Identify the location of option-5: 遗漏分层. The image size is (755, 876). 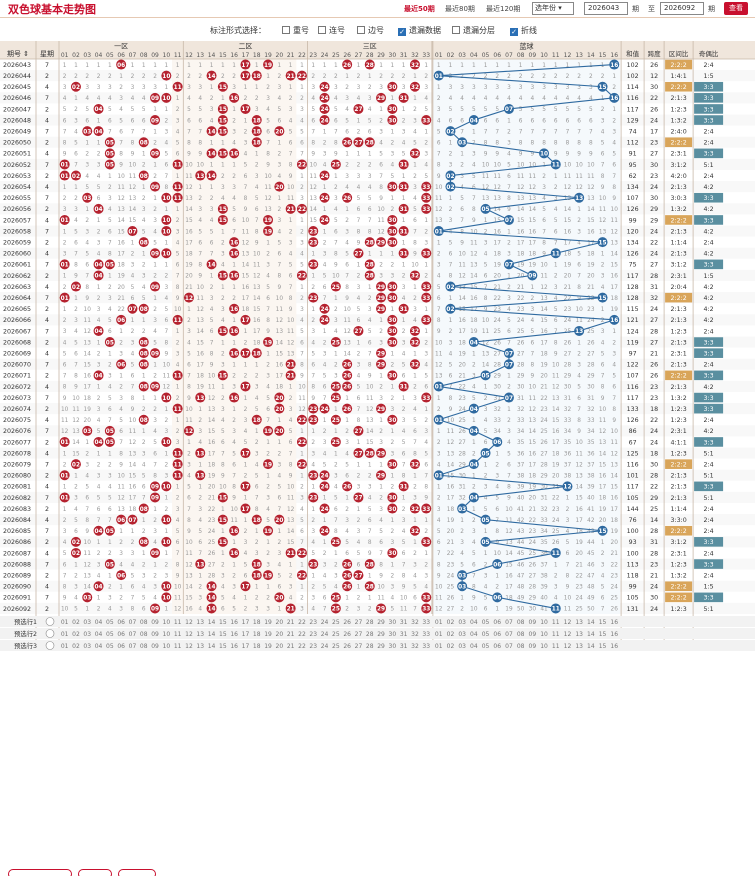
(473, 30).